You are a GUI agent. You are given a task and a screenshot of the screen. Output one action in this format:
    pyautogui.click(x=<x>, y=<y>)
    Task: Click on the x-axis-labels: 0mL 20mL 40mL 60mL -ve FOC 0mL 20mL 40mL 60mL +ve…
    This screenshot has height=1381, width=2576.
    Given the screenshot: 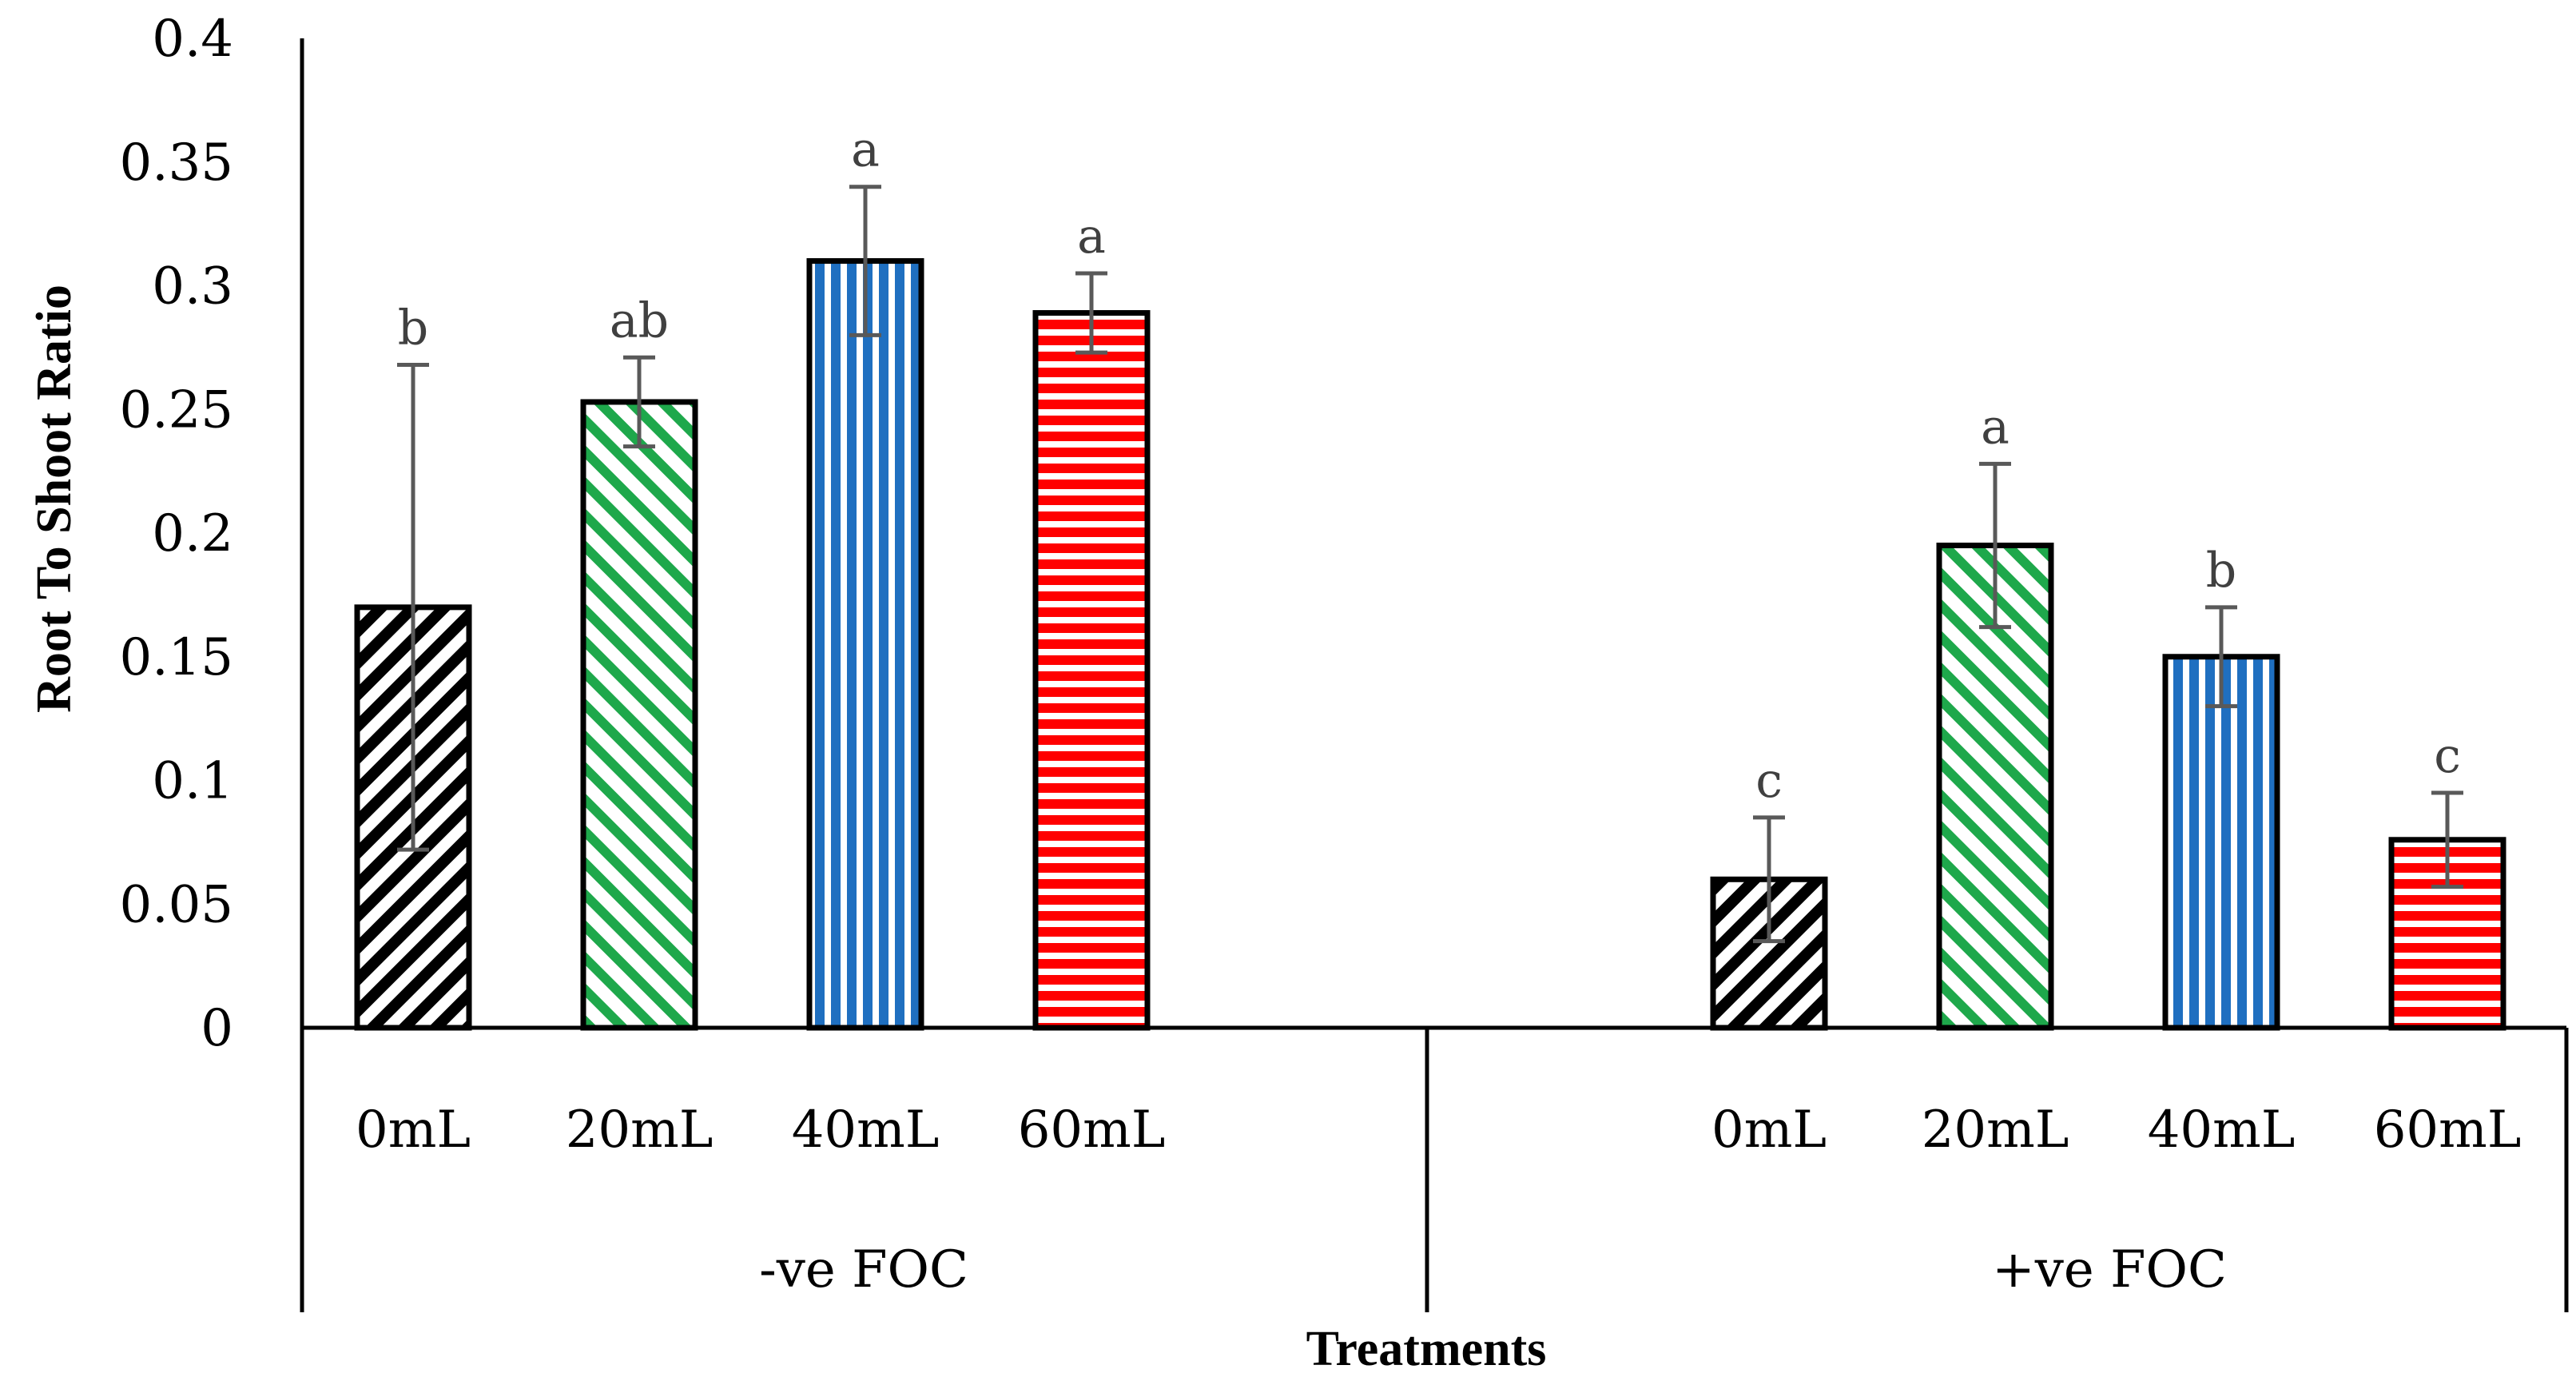 What is the action you would take?
    pyautogui.click(x=1438, y=1199)
    